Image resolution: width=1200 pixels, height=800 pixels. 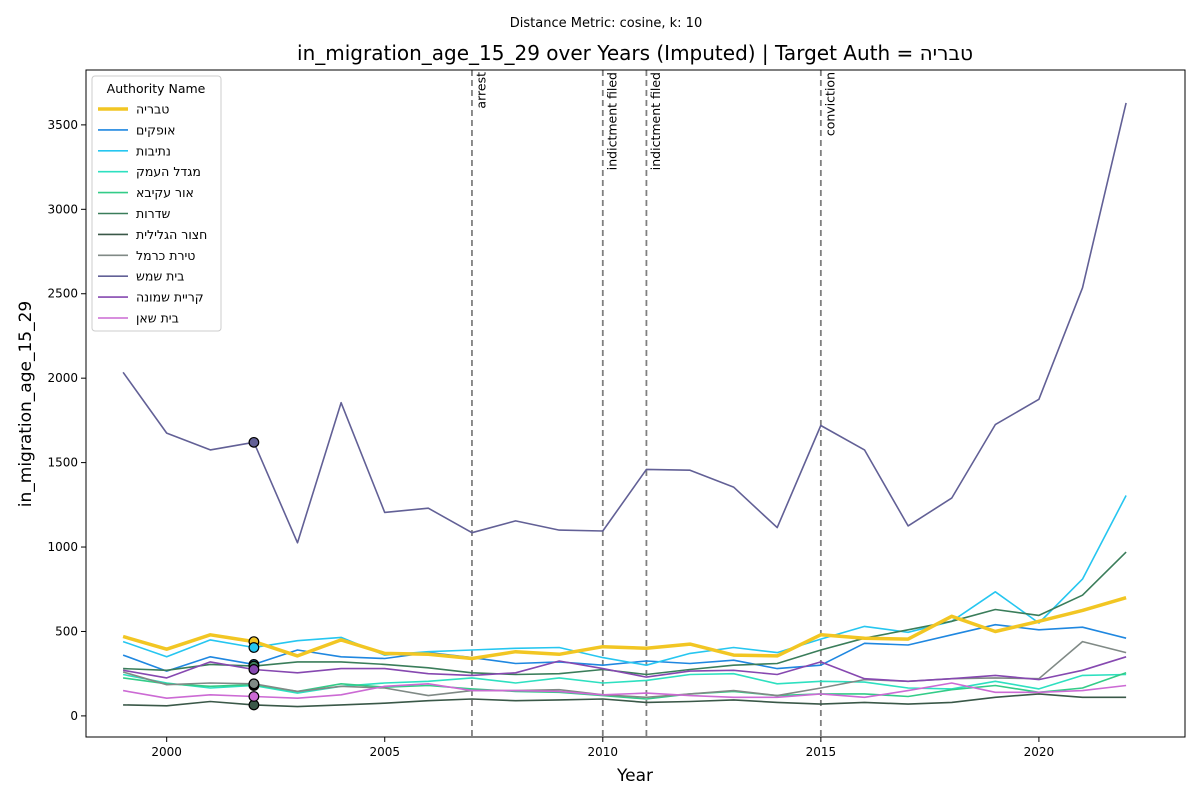 What do you see at coordinates (655, 121) in the screenshot?
I see `event-label-2011: indictment filed` at bounding box center [655, 121].